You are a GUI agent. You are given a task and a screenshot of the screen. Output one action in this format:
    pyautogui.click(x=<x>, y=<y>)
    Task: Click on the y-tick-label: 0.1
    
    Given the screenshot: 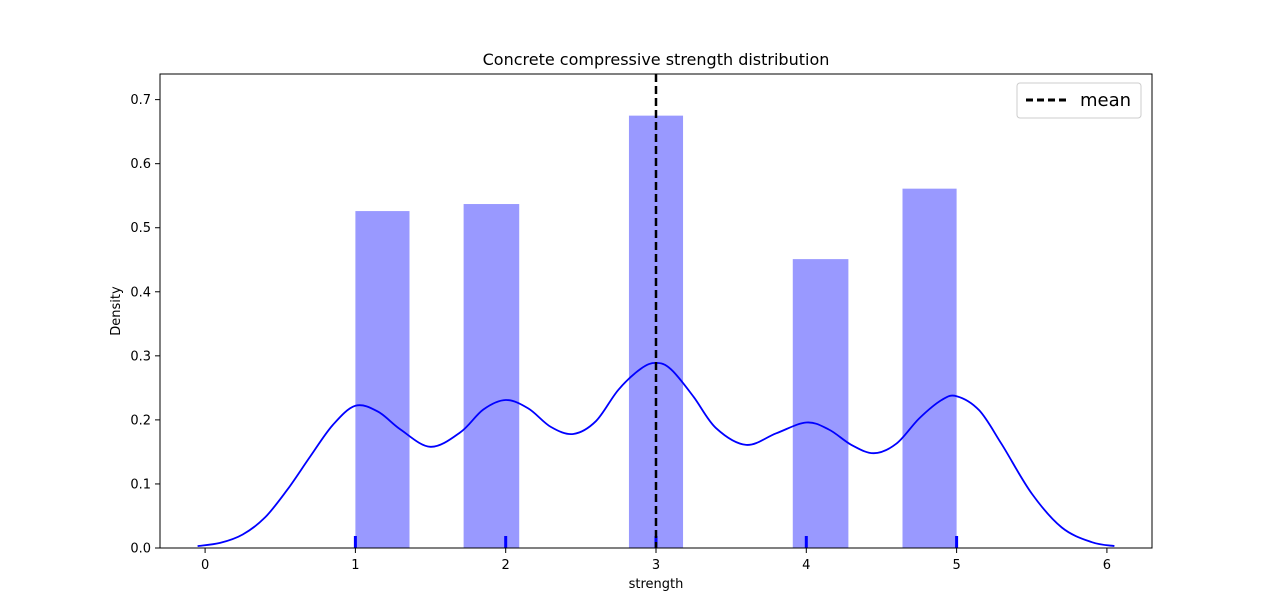 What is the action you would take?
    pyautogui.click(x=140, y=484)
    